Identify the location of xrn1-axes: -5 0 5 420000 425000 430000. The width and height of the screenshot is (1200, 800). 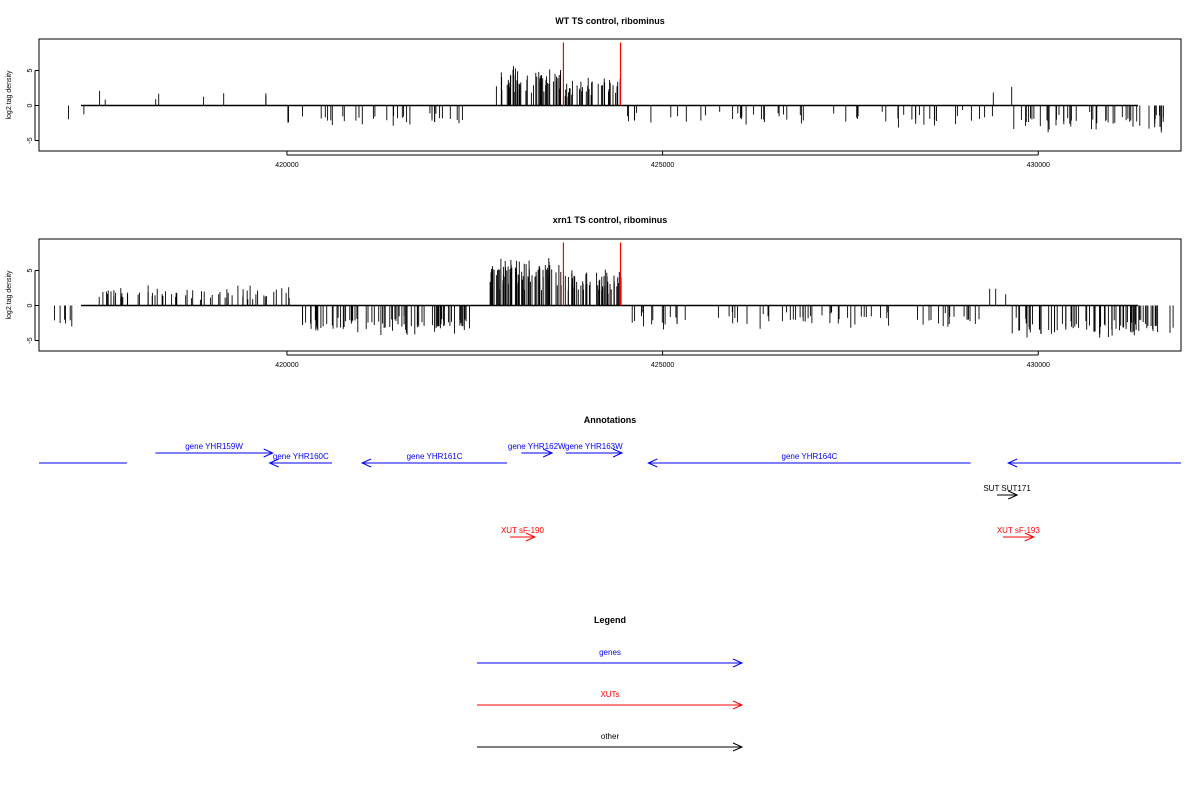
(538, 318).